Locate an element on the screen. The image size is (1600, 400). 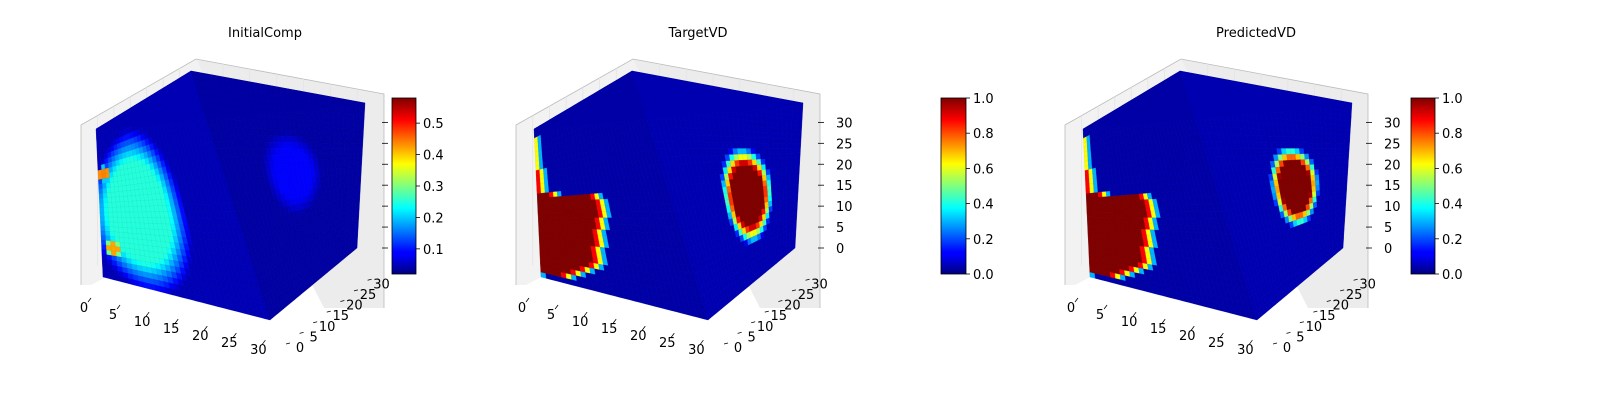
y-tick-label: 5 is located at coordinates (313, 337).